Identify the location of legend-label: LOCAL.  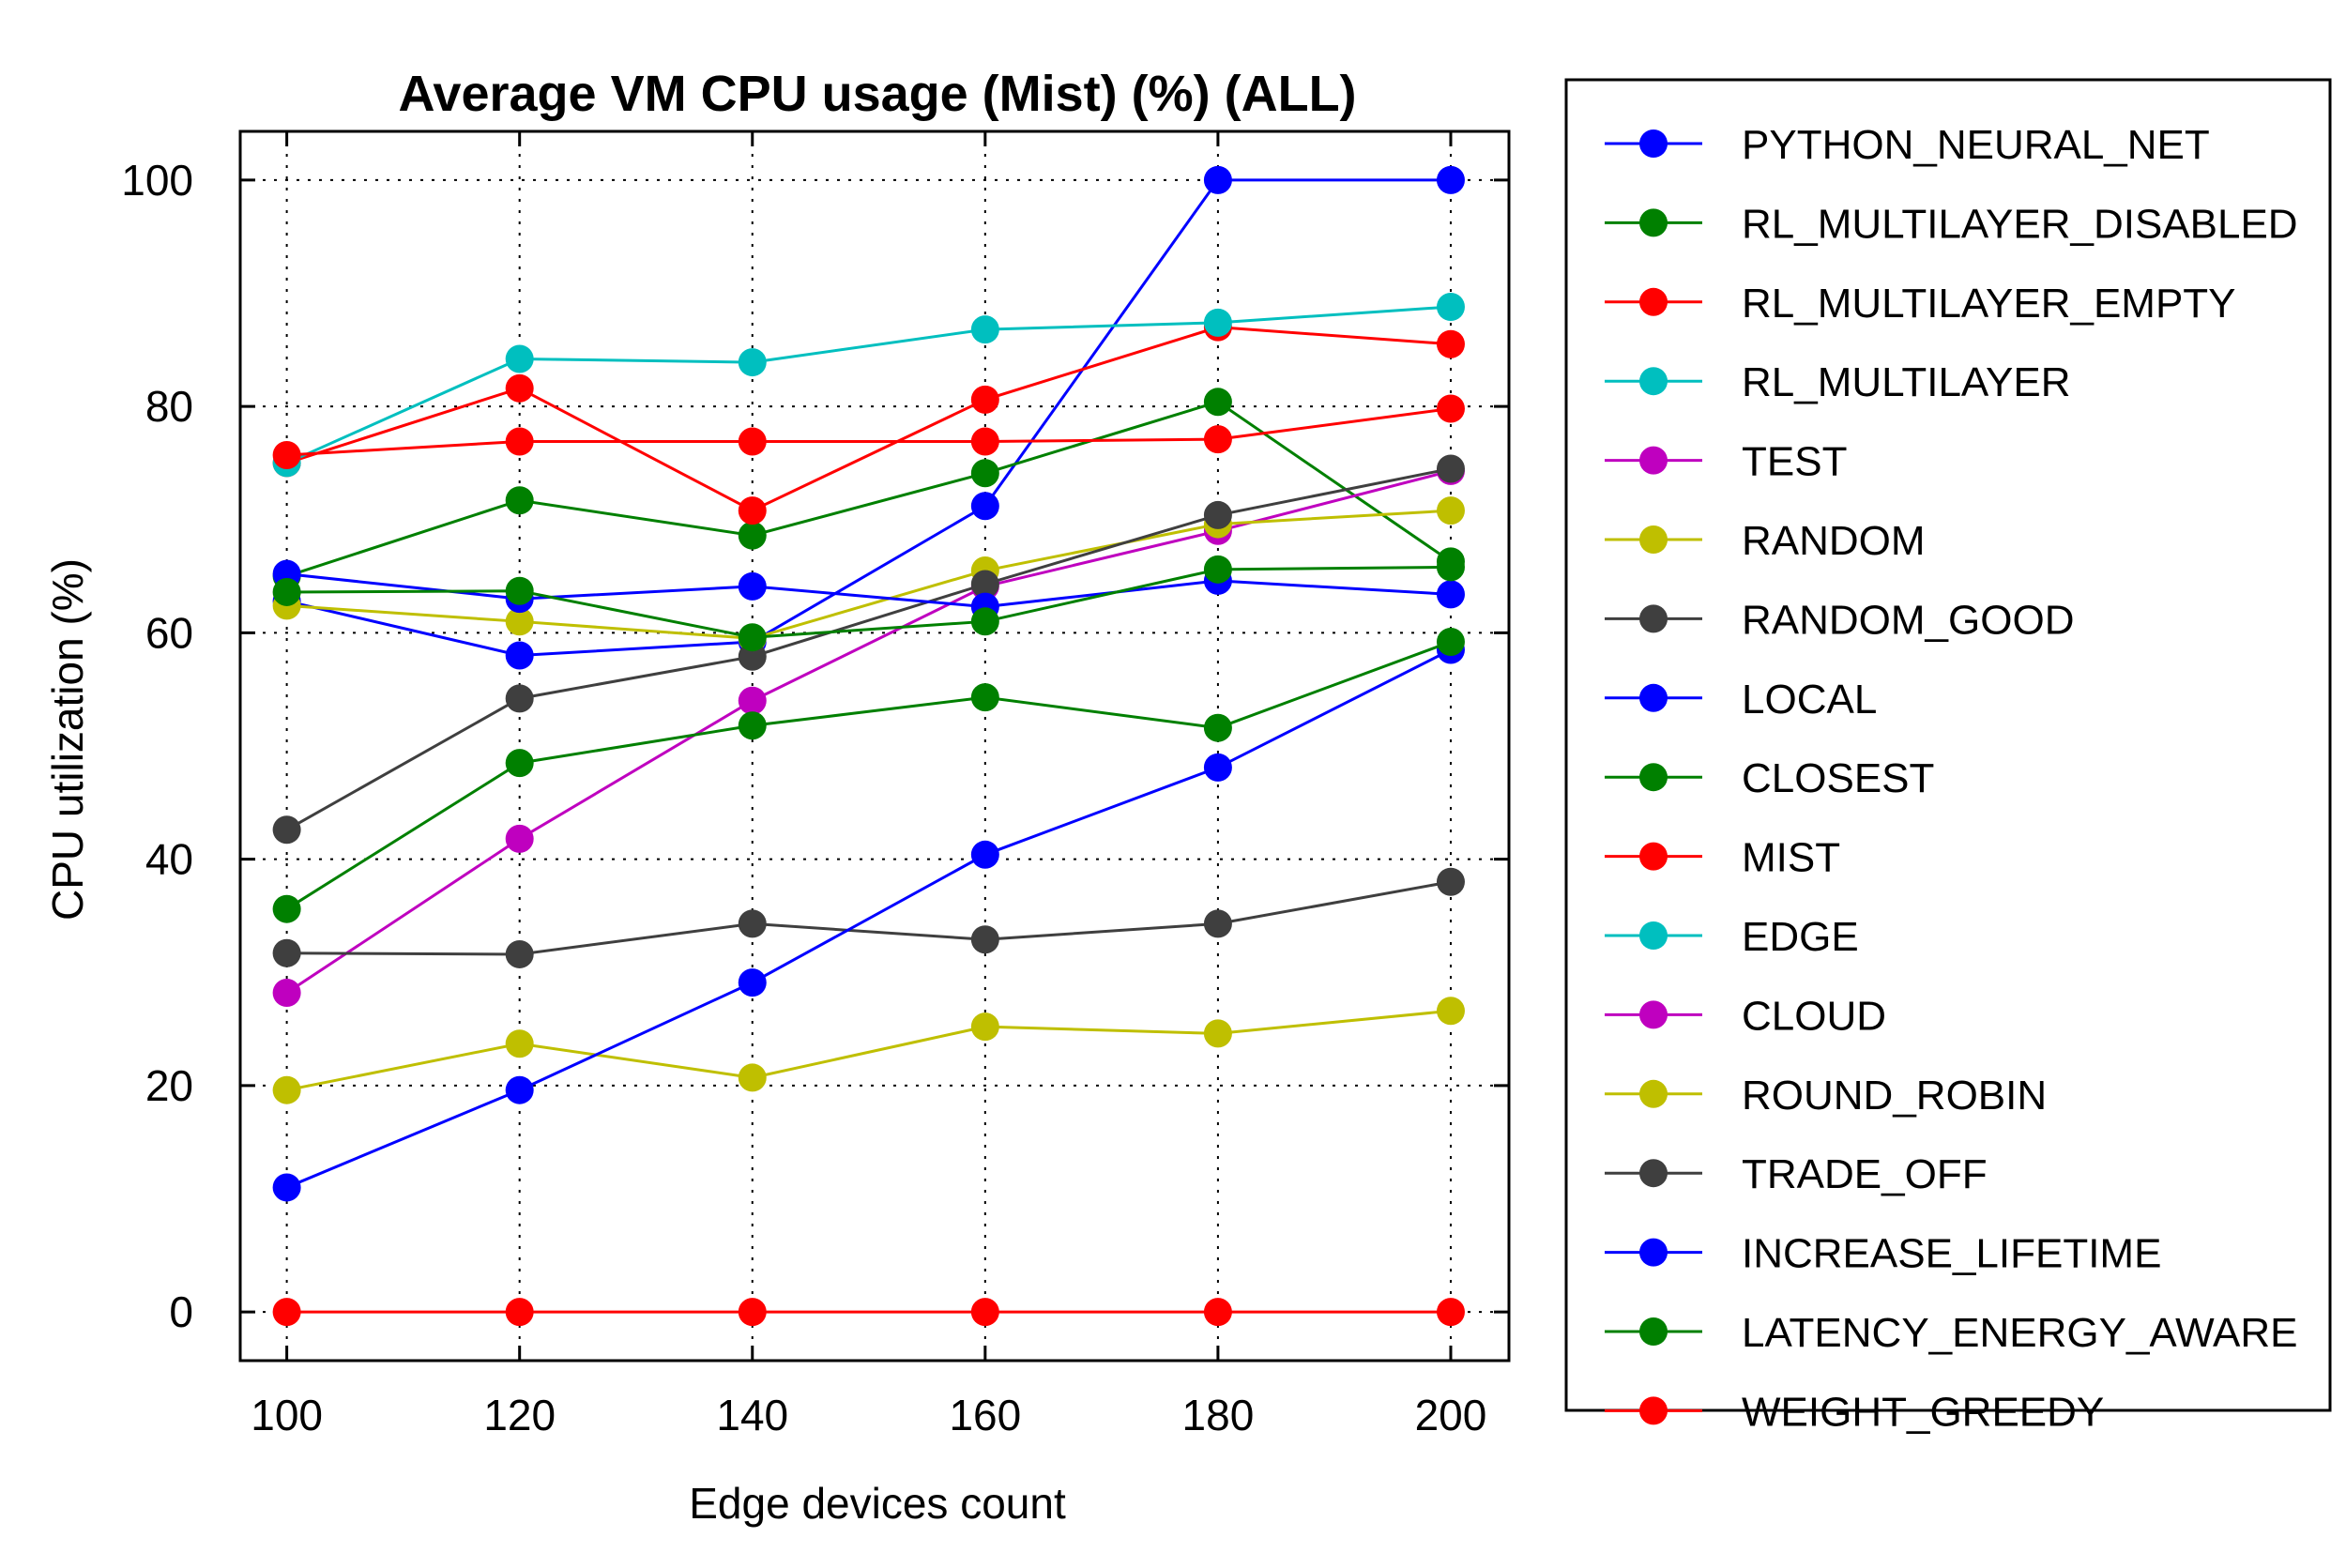
(1810, 700).